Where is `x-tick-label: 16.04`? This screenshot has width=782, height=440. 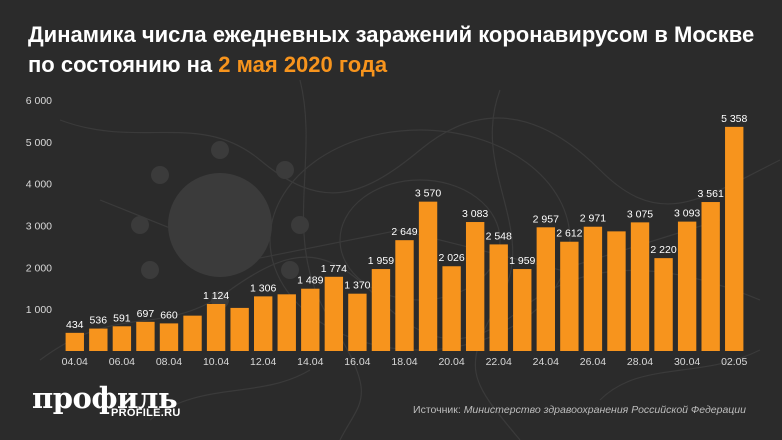 x-tick-label: 16.04 is located at coordinates (357, 362).